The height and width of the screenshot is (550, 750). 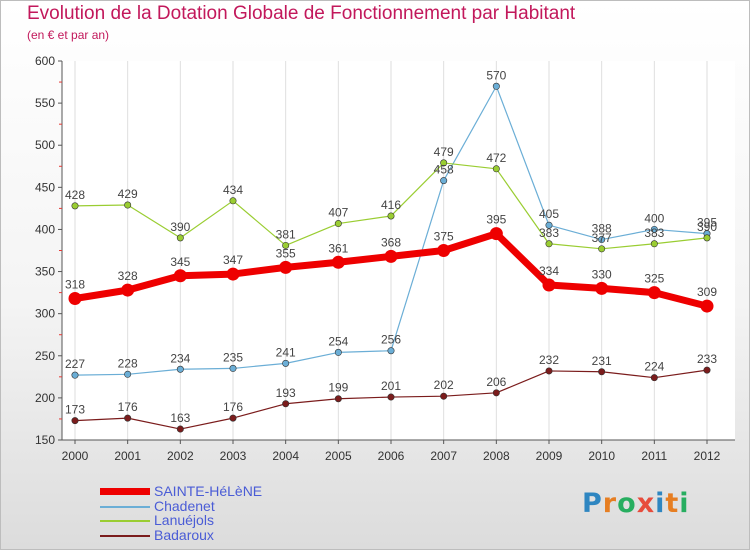 I want to click on data-label: 202, so click(x=444, y=385).